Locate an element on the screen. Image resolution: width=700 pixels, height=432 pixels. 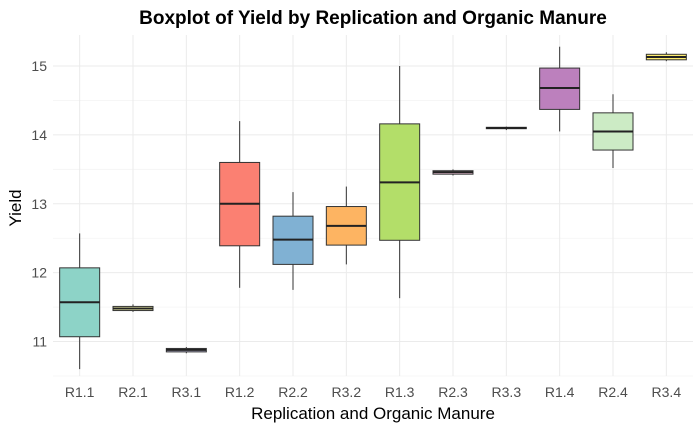
box-R2.1 is located at coordinates (133, 308).